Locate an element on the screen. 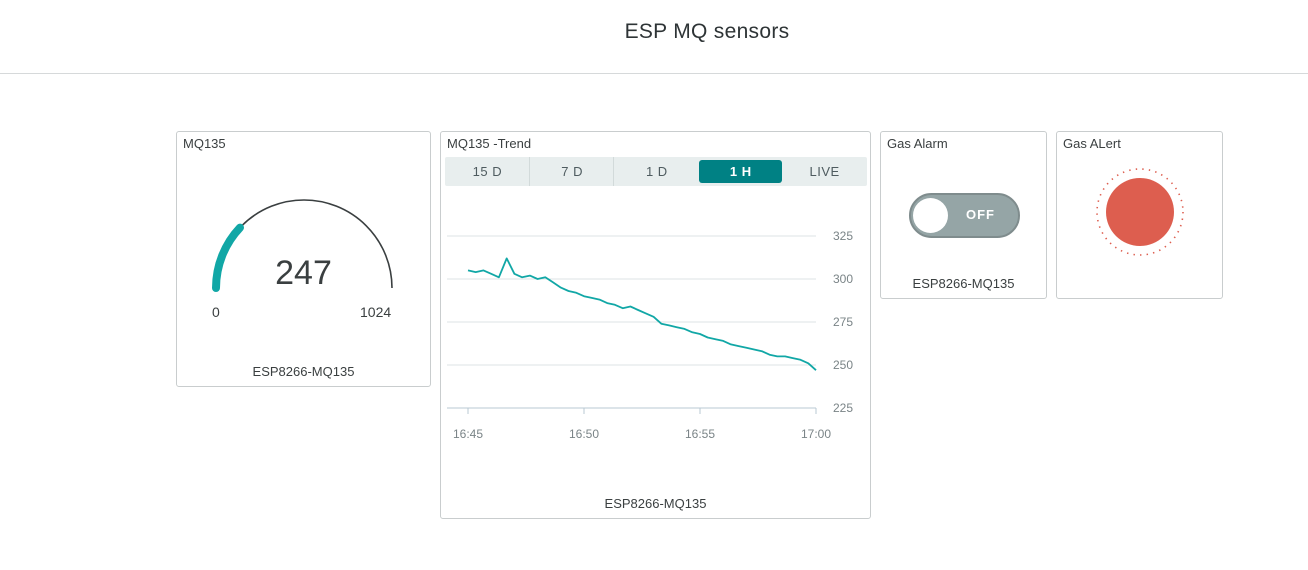  led-title: Gas ALert is located at coordinates (1092, 143).